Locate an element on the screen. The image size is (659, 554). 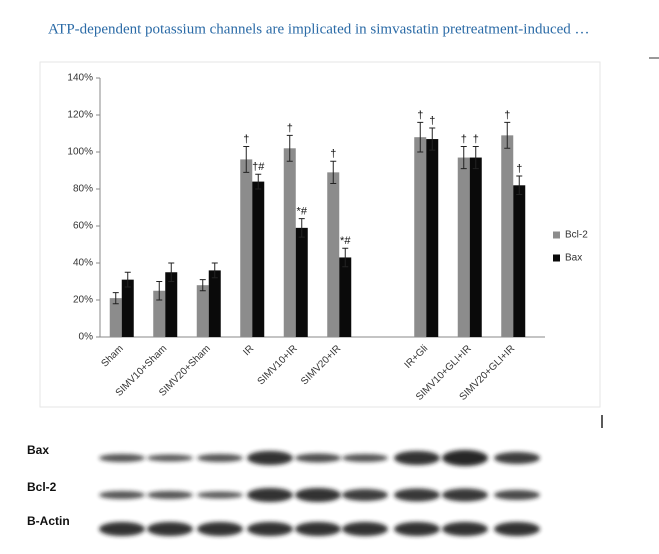
x-tick-label: SIMV10+IR is located at coordinates (278, 365).